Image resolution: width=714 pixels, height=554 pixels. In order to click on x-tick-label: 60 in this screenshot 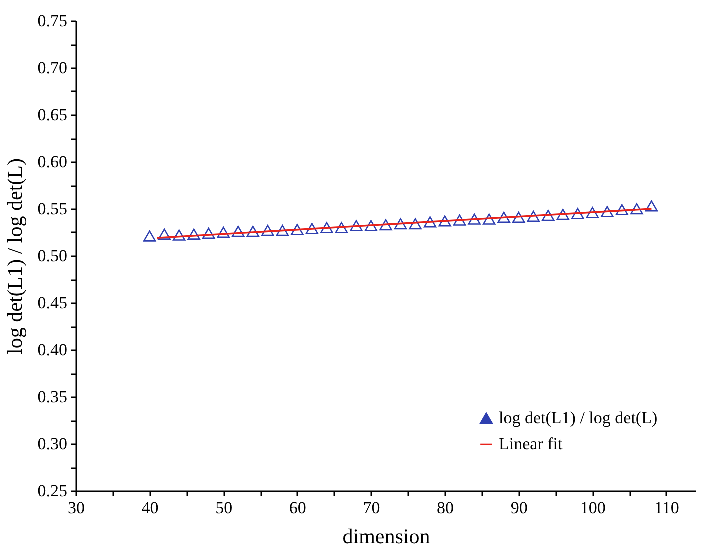, I will do `click(297, 508)`.